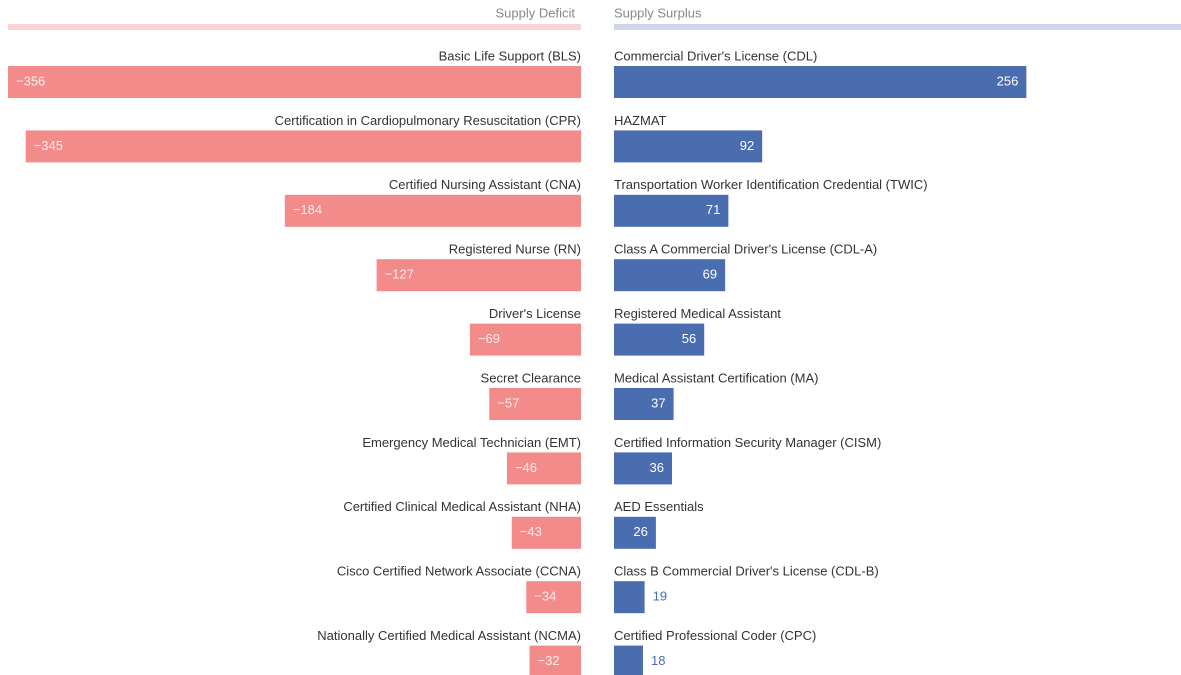 The height and width of the screenshot is (675, 1181). Describe the element at coordinates (515, 249) in the screenshot. I see `category-label: Registered Nurse (RN)` at that location.